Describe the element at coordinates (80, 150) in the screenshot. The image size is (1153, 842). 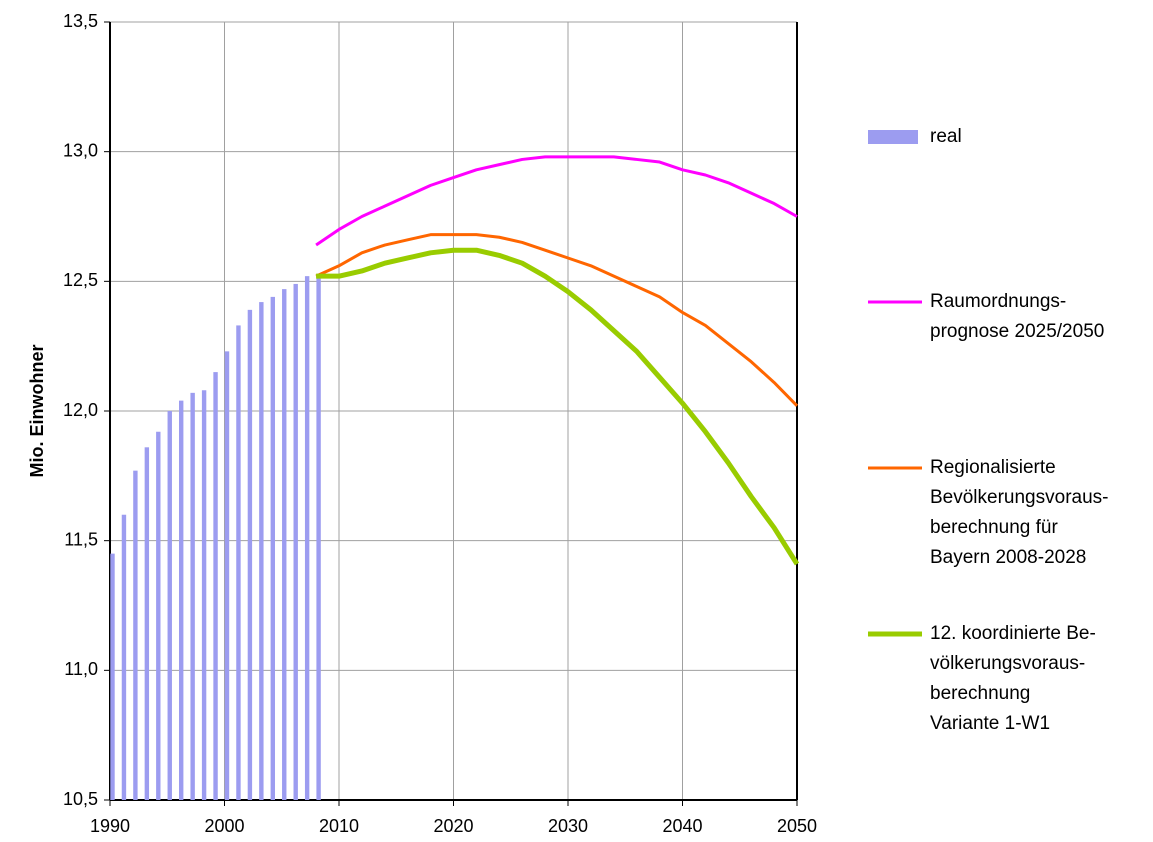
I see `y-tick-label: 13,0` at that location.